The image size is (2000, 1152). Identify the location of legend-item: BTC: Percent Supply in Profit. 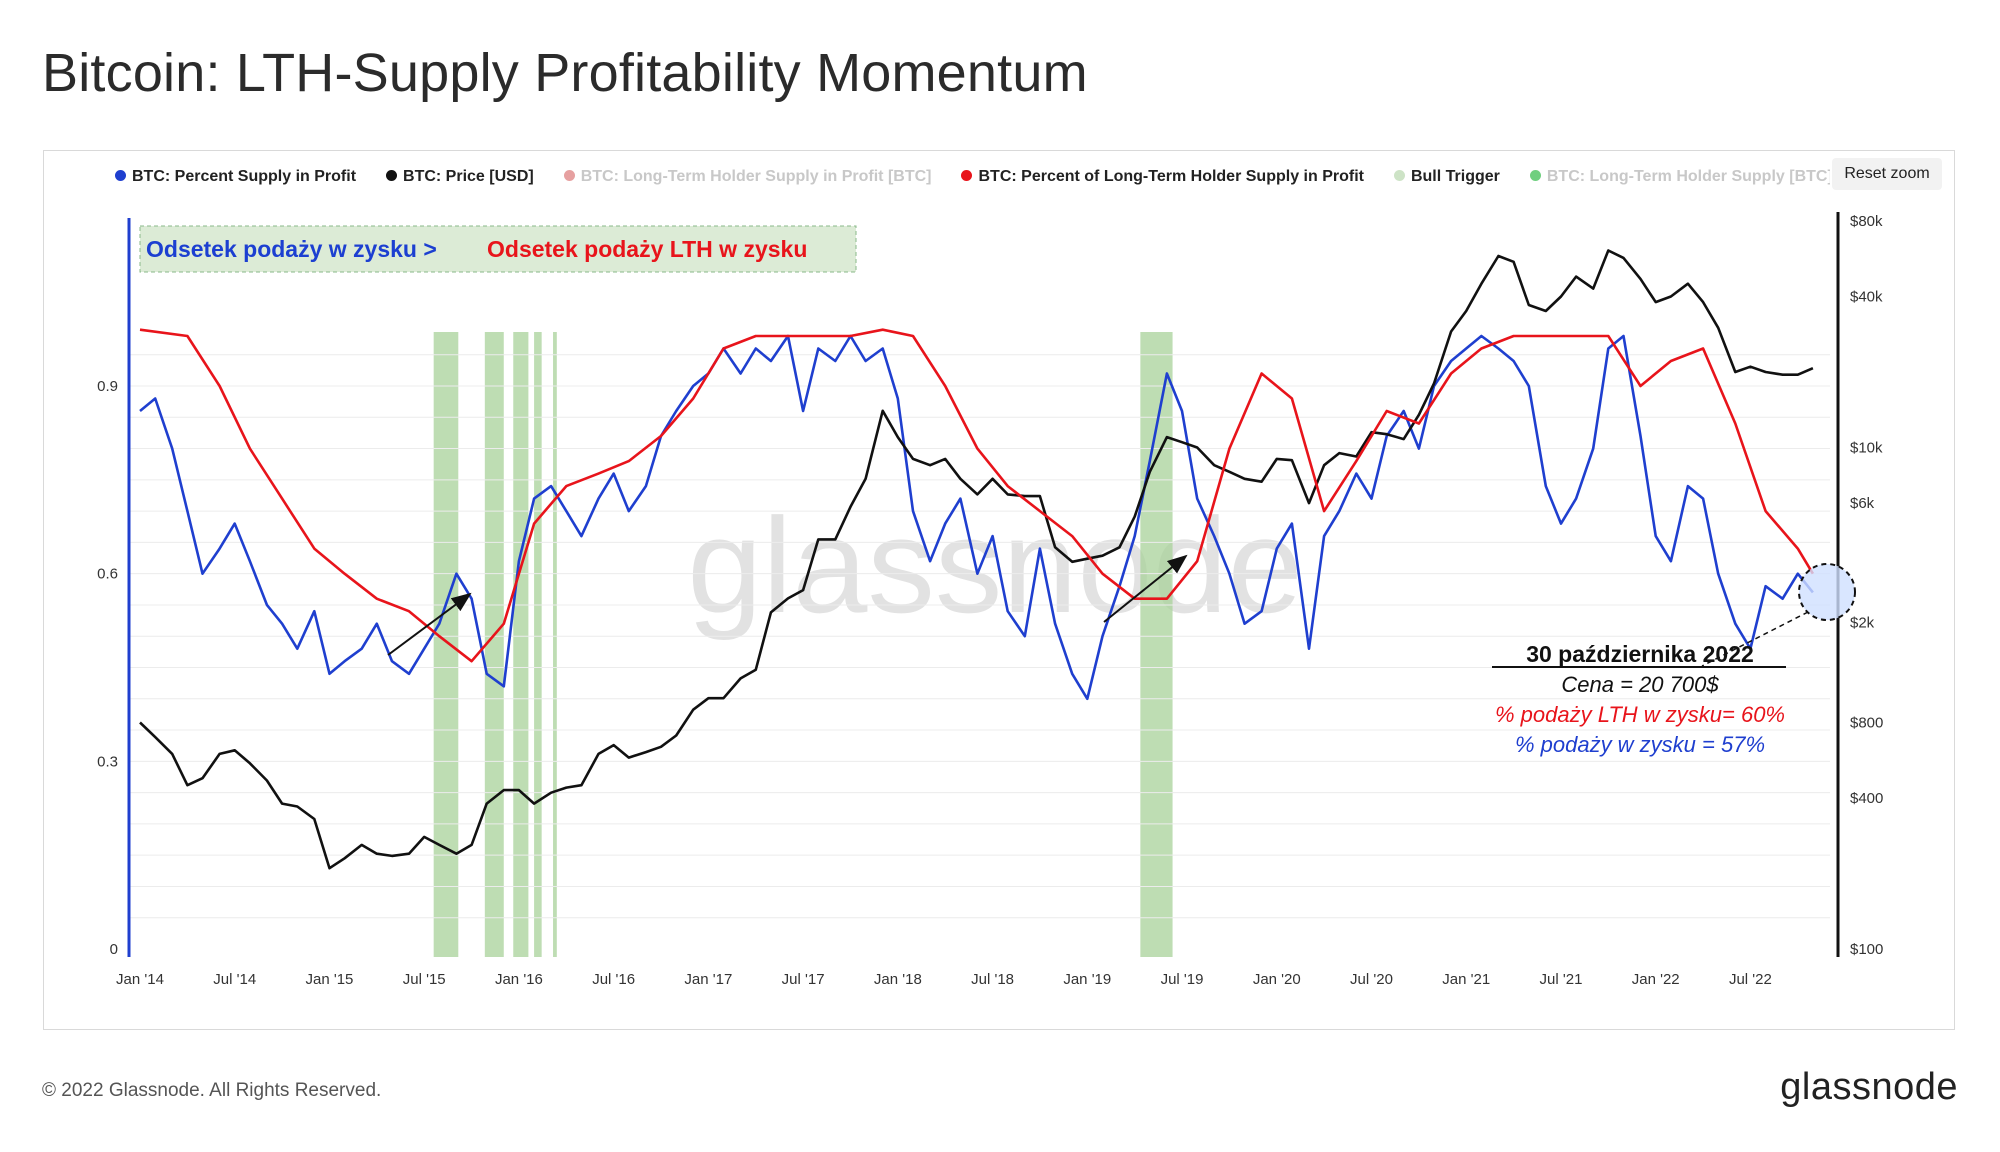
(235, 177).